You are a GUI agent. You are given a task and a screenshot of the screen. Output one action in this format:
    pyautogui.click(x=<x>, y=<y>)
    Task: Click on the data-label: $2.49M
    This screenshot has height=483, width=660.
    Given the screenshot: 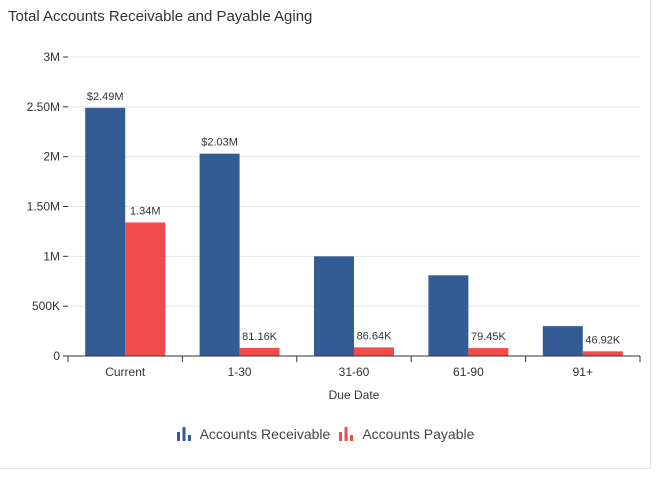 What is the action you would take?
    pyautogui.click(x=105, y=97)
    